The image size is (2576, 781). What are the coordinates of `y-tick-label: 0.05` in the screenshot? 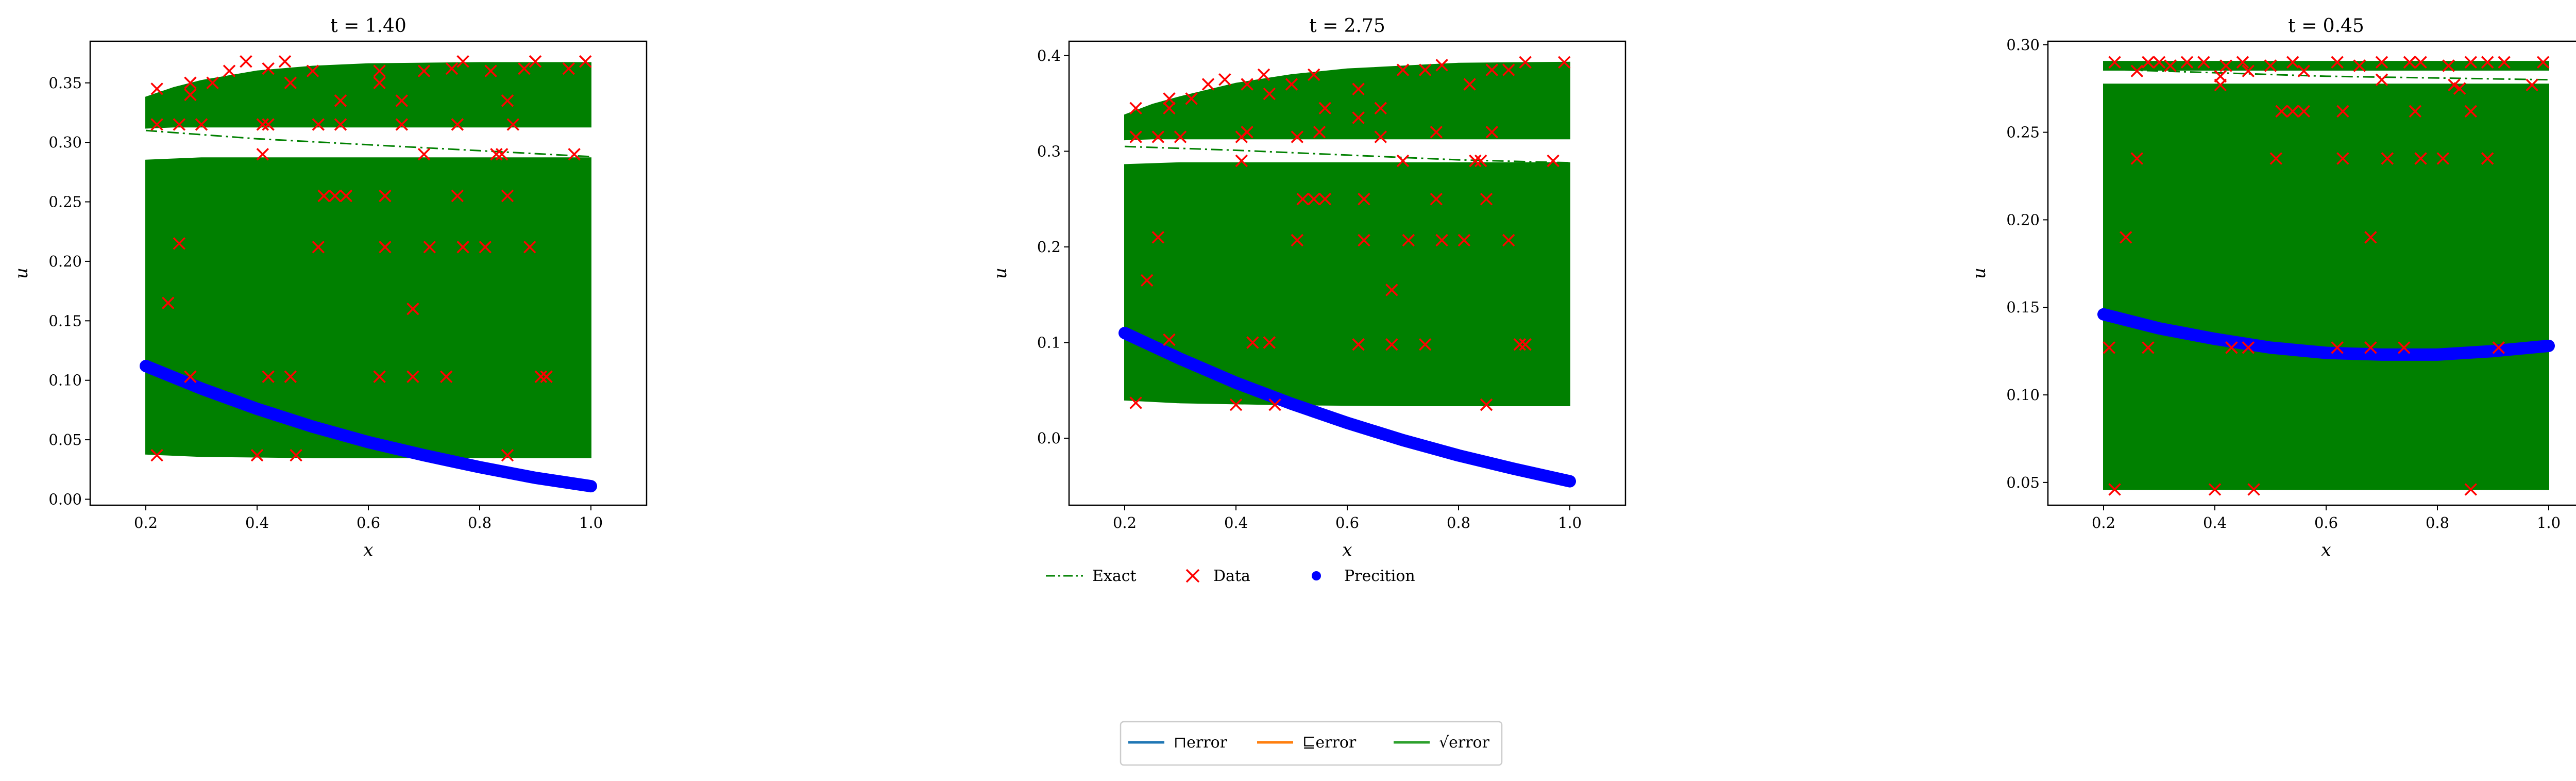 It's located at (2023, 482).